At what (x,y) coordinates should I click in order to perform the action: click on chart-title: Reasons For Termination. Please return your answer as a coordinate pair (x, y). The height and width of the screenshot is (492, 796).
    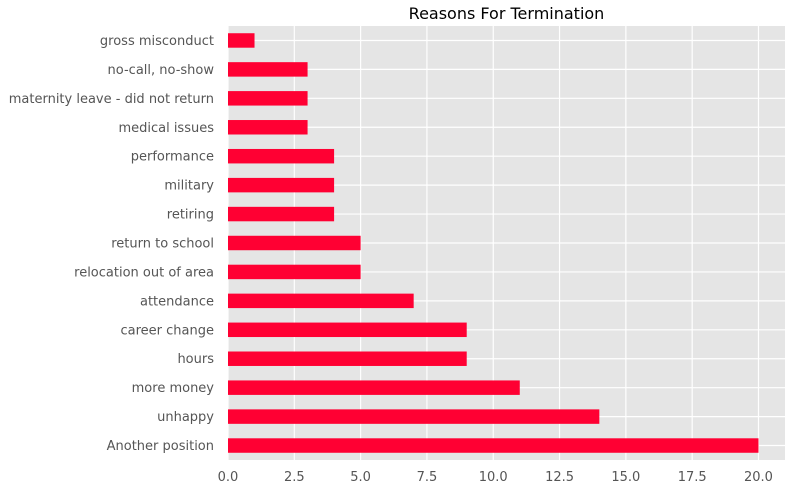
    Looking at the image, I should click on (507, 13).